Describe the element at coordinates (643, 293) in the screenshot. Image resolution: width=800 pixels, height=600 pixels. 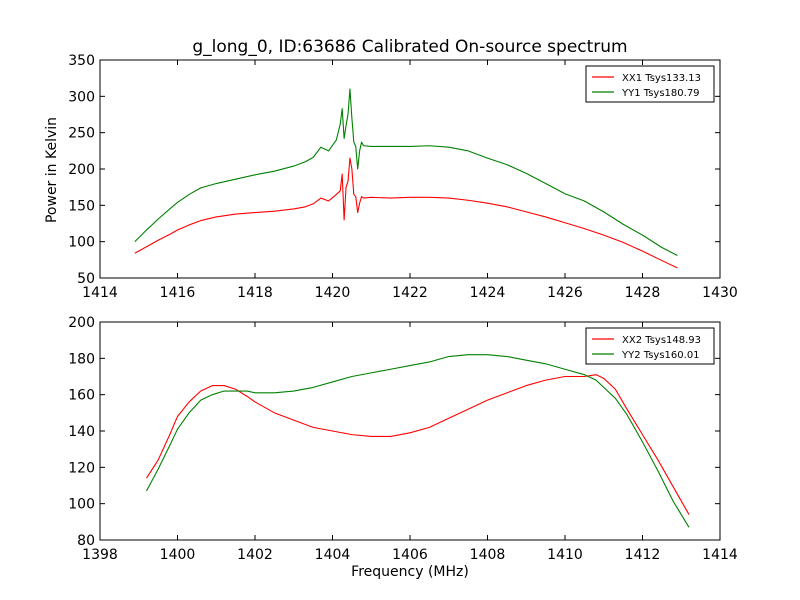
I see `top-x-tick-label: 1428` at that location.